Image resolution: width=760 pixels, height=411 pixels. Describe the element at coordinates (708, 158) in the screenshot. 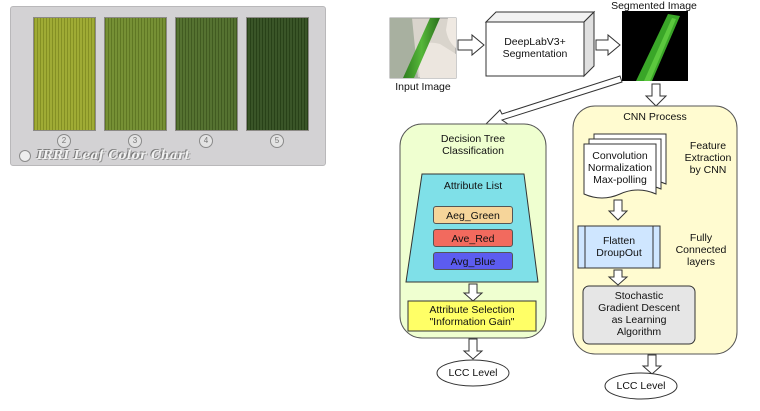

I see `feature-extraction-label: Feature Extraction by CNN` at that location.